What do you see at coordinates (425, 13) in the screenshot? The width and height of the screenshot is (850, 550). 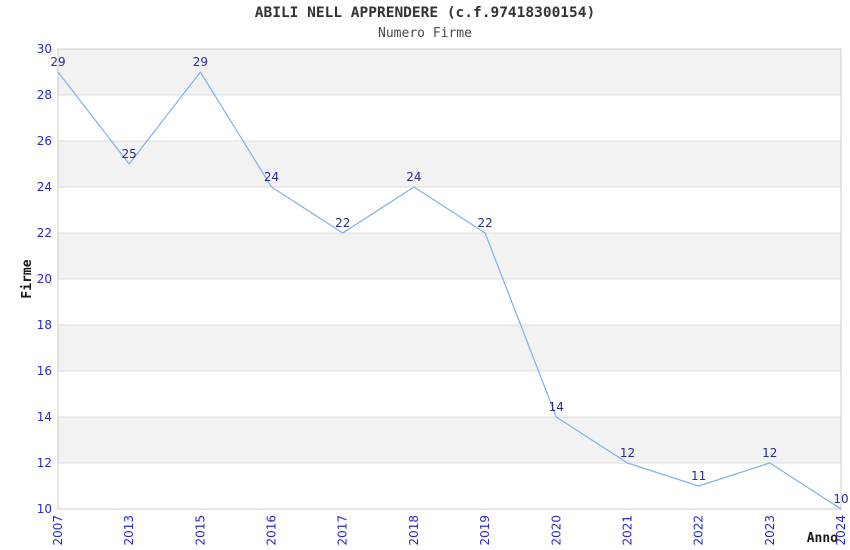 I see `chart-title: ABILI NELL APPRENDERE (c.f.97418300154)` at bounding box center [425, 13].